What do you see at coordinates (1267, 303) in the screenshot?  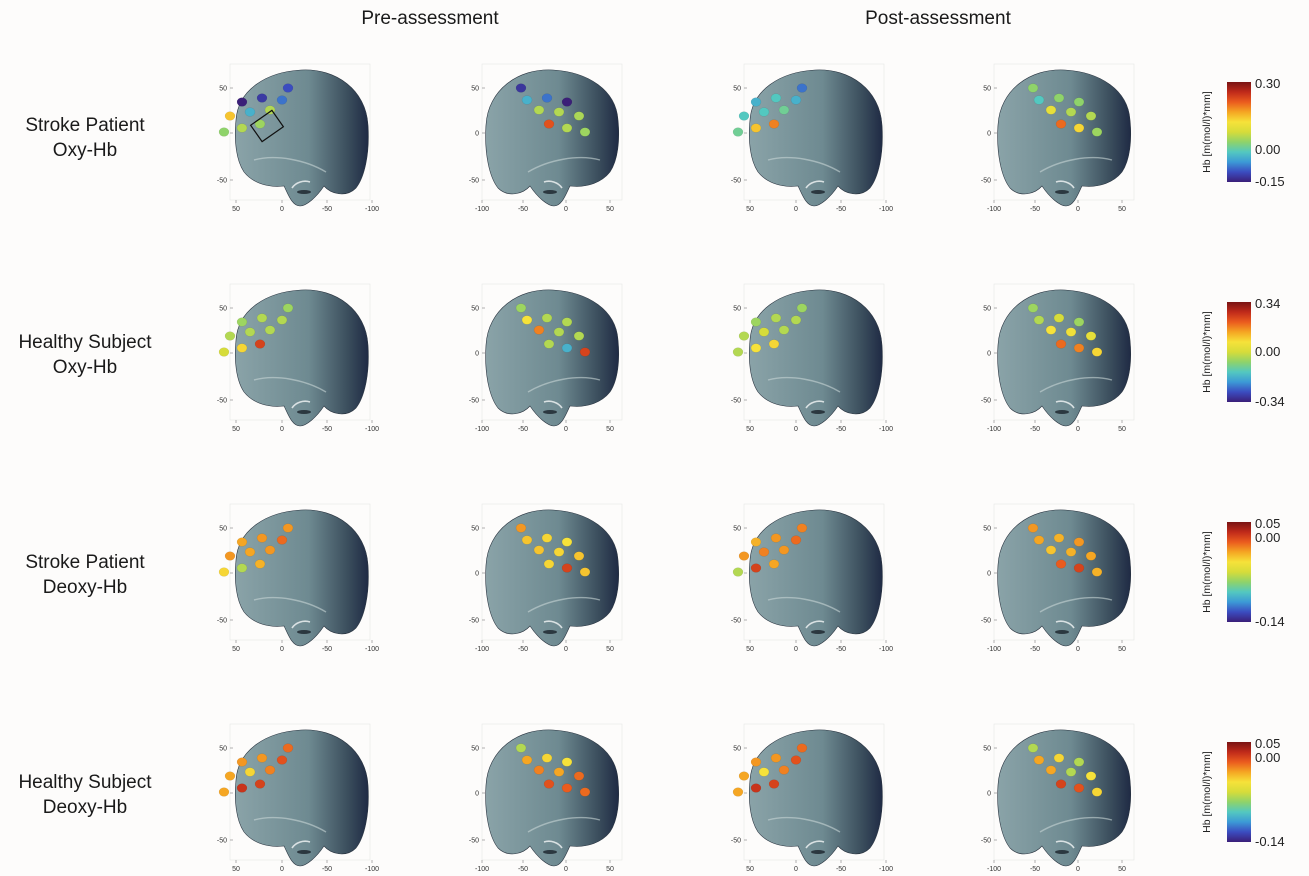 I see `colorbar-max-label: 0.34` at bounding box center [1267, 303].